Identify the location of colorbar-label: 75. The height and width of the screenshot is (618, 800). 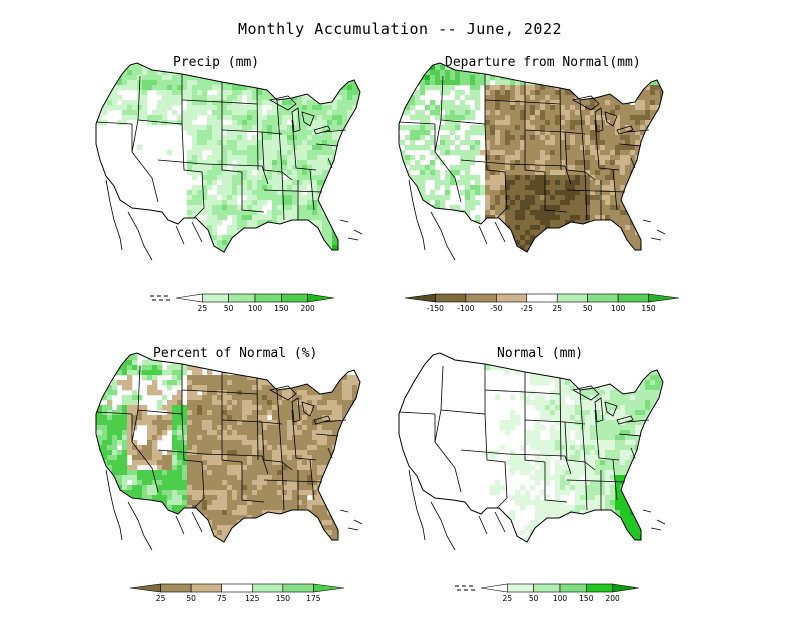
(222, 598).